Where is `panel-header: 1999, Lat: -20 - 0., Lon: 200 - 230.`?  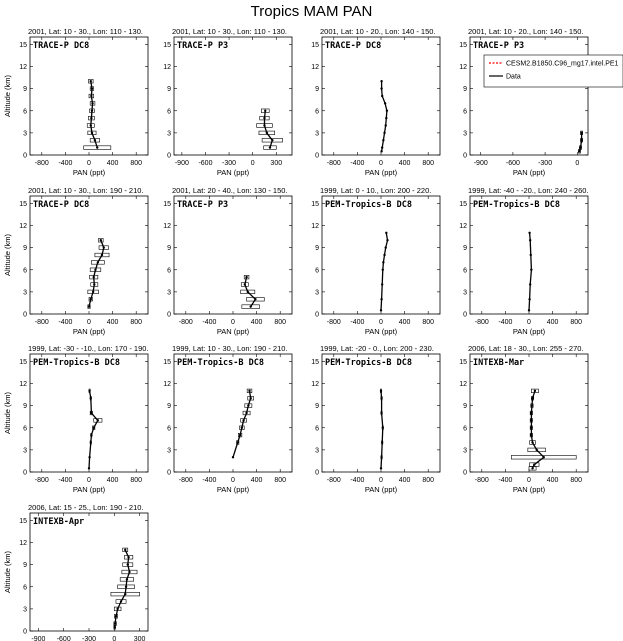
panel-header: 1999, Lat: -20 - 0., Lon: 200 - 230. is located at coordinates (377, 348).